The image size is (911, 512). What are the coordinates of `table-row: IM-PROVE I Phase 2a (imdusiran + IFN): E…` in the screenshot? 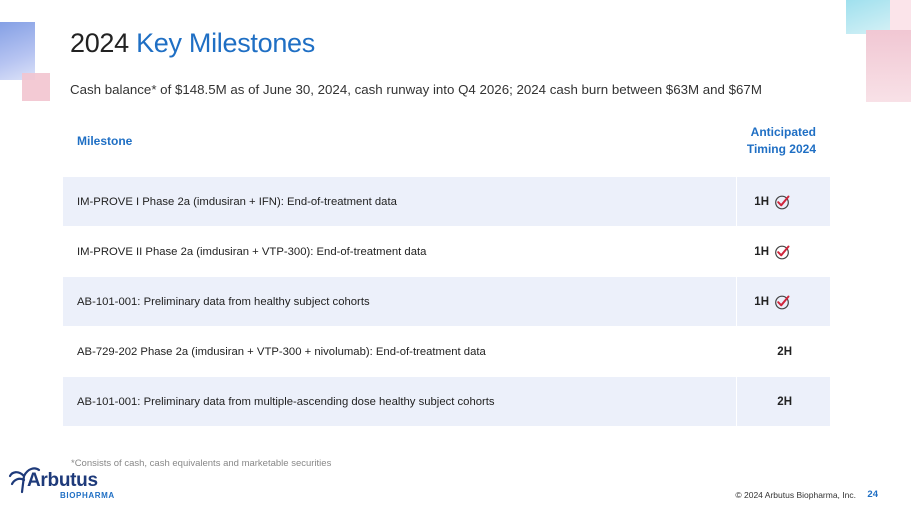 It's located at (446, 202).